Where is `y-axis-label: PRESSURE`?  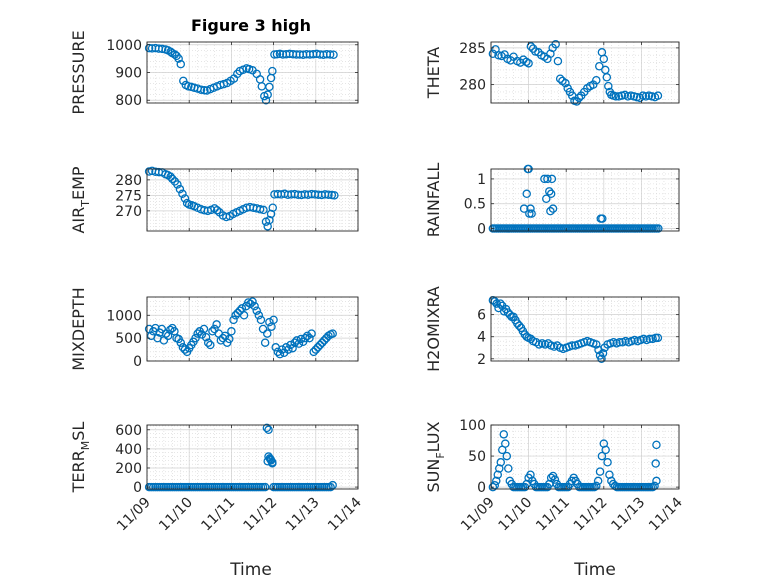 y-axis-label: PRESSURE is located at coordinates (78, 72).